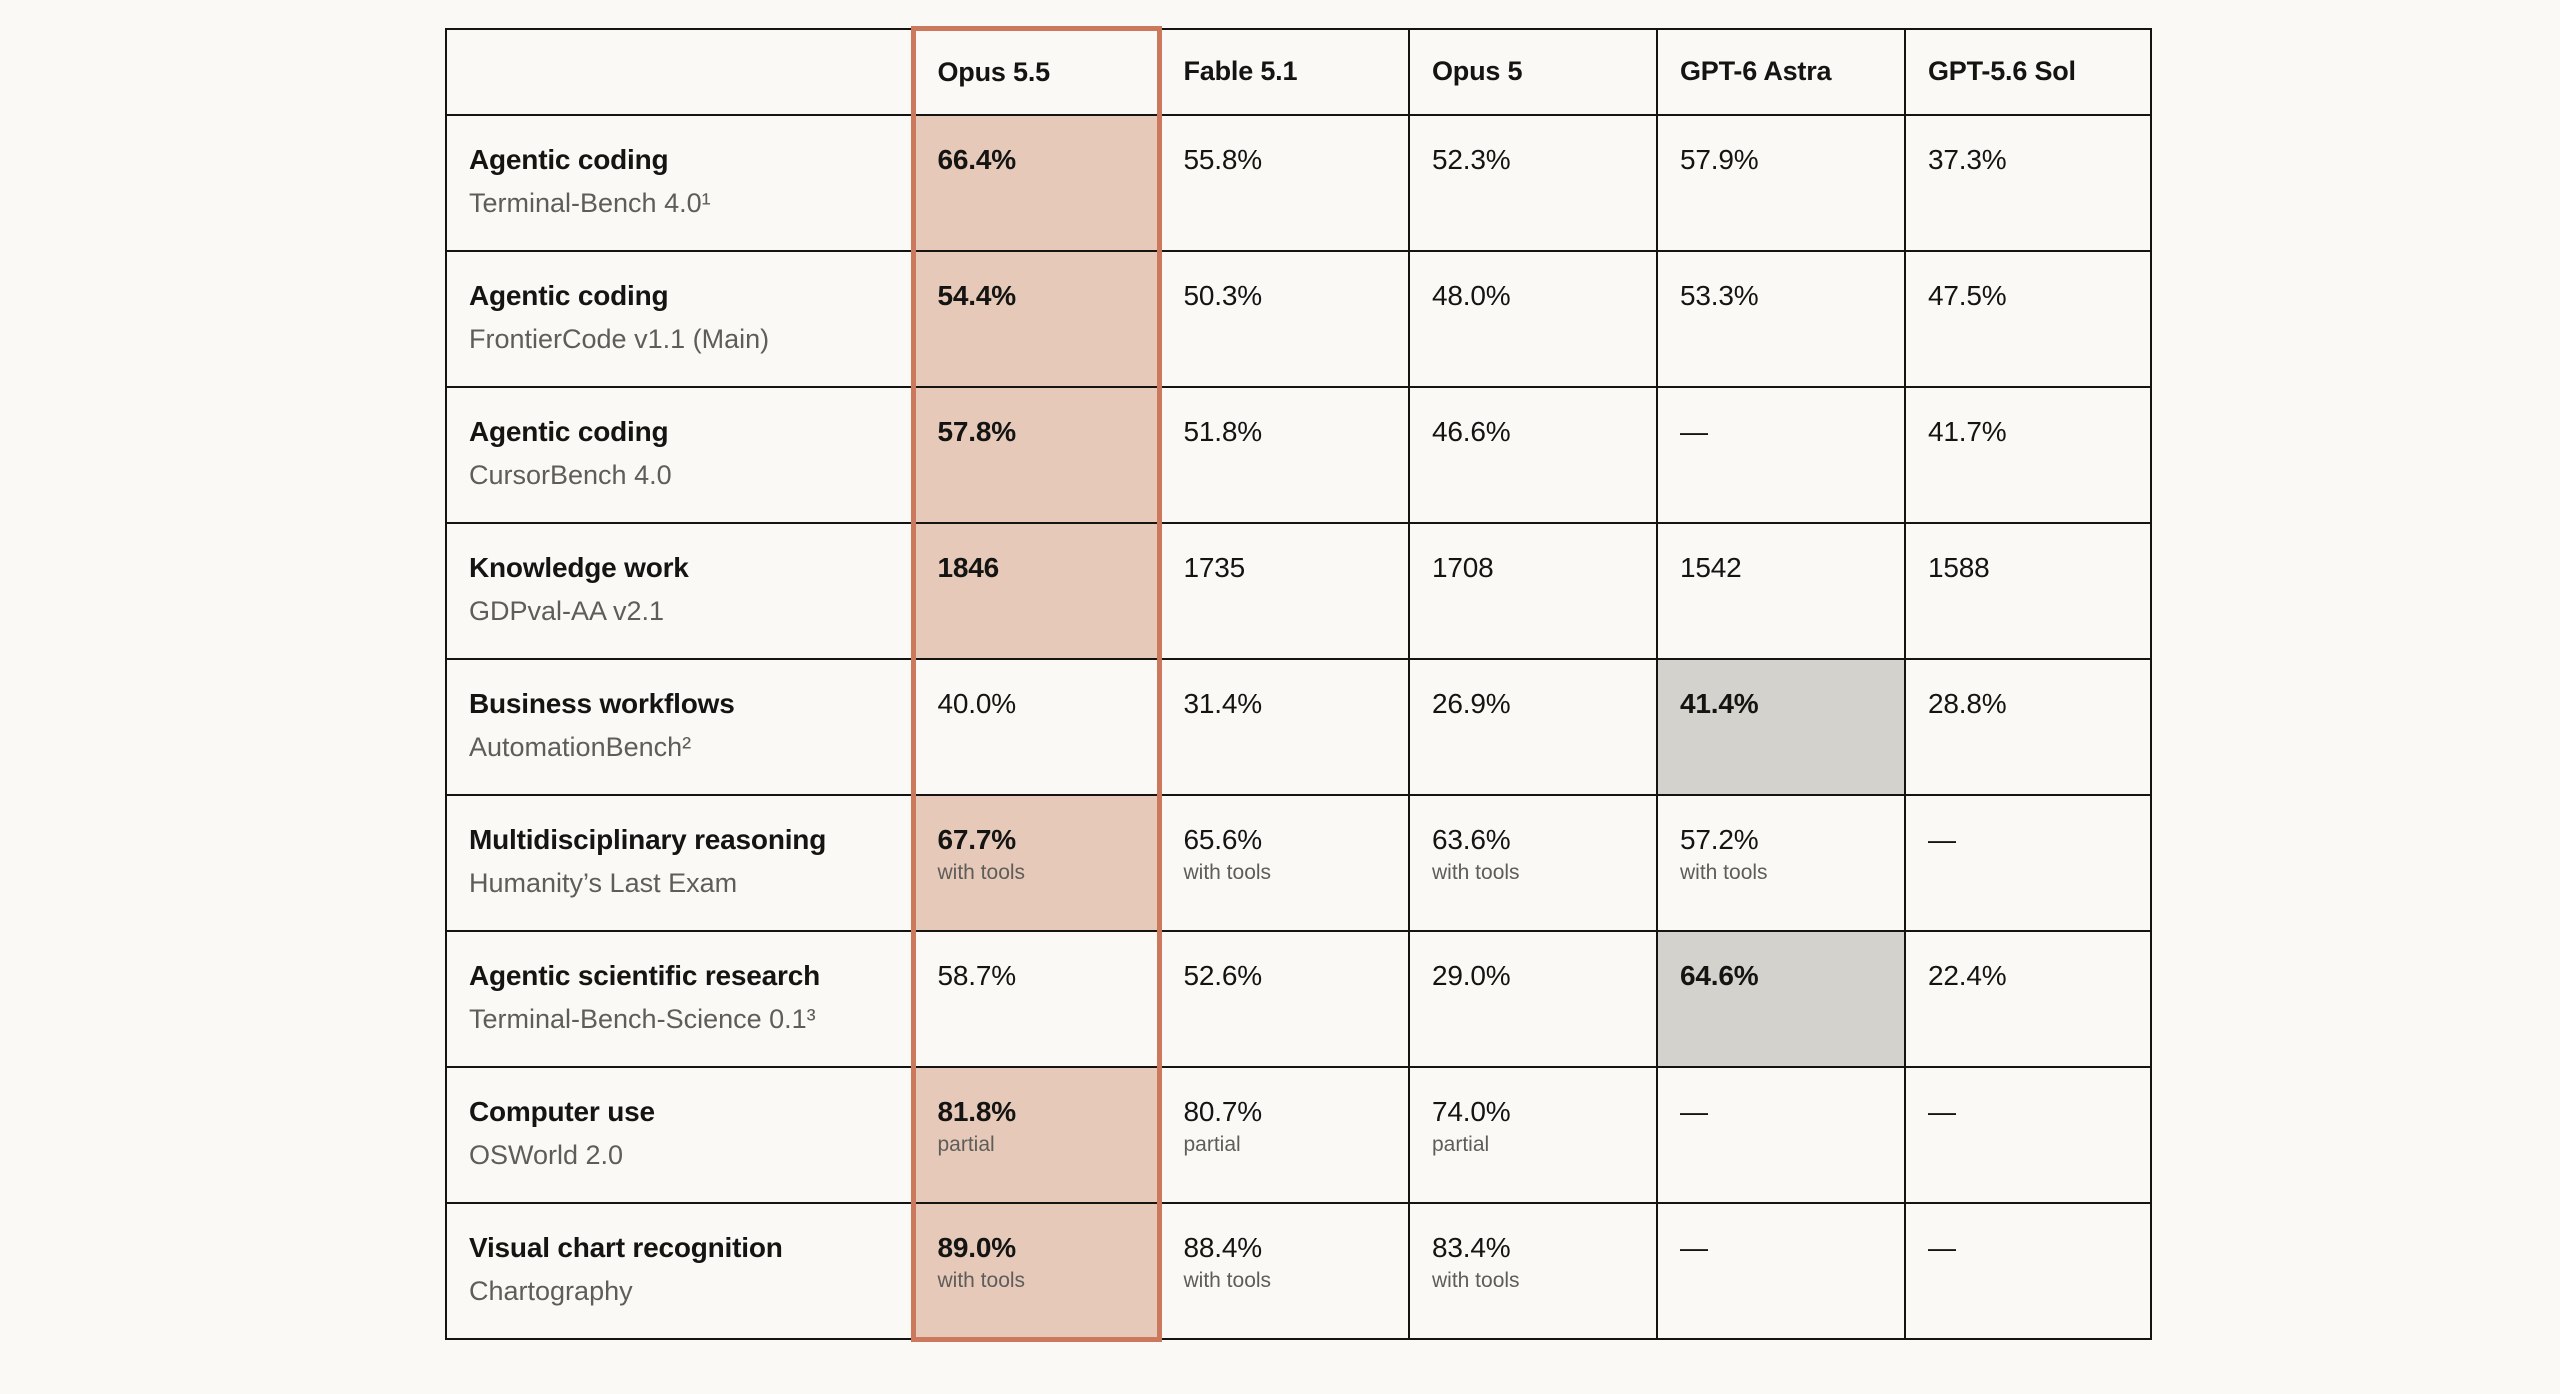  Describe the element at coordinates (1471, 159) in the screenshot. I see `score-value: 52.3%` at that location.